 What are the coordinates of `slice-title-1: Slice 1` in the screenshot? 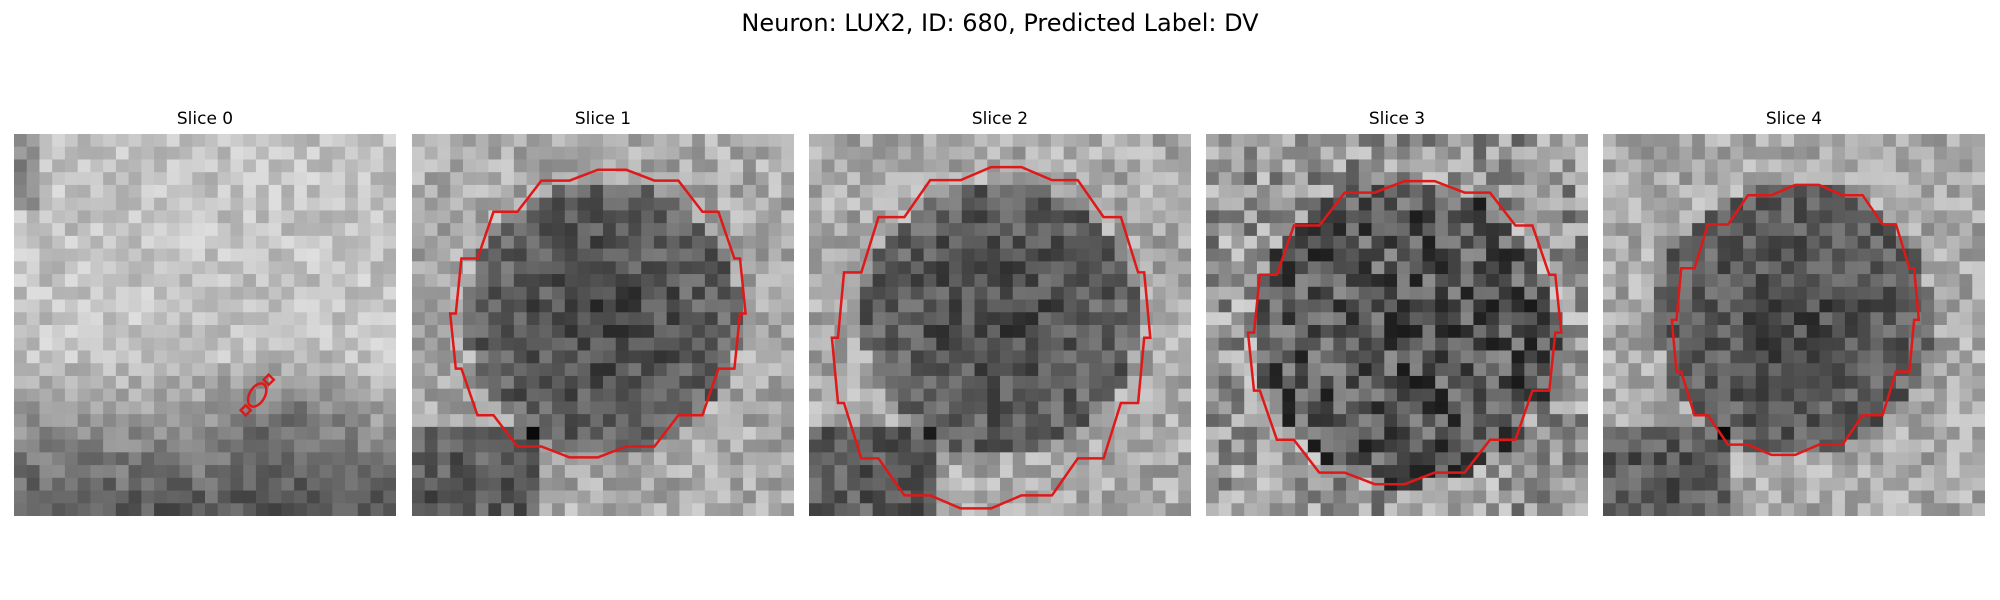 It's located at (603, 119).